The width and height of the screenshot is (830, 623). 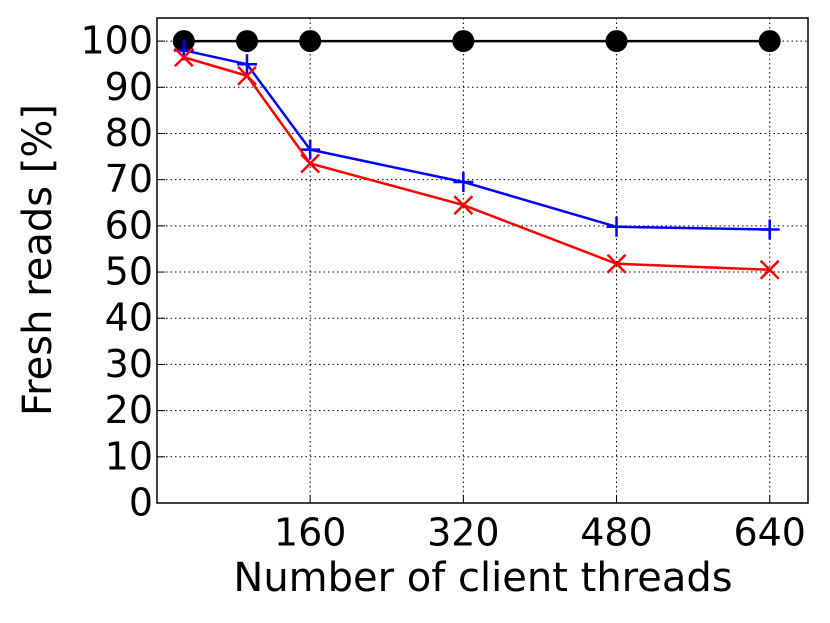 What do you see at coordinates (129, 364) in the screenshot?
I see `y-tick-label: 30` at bounding box center [129, 364].